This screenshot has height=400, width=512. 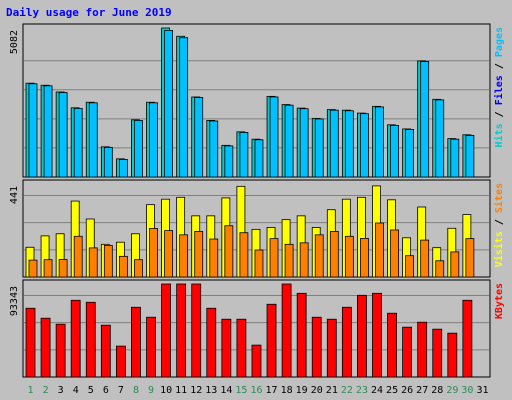 What do you see at coordinates (61, 390) in the screenshot?
I see `day-label-3: 3` at bounding box center [61, 390].